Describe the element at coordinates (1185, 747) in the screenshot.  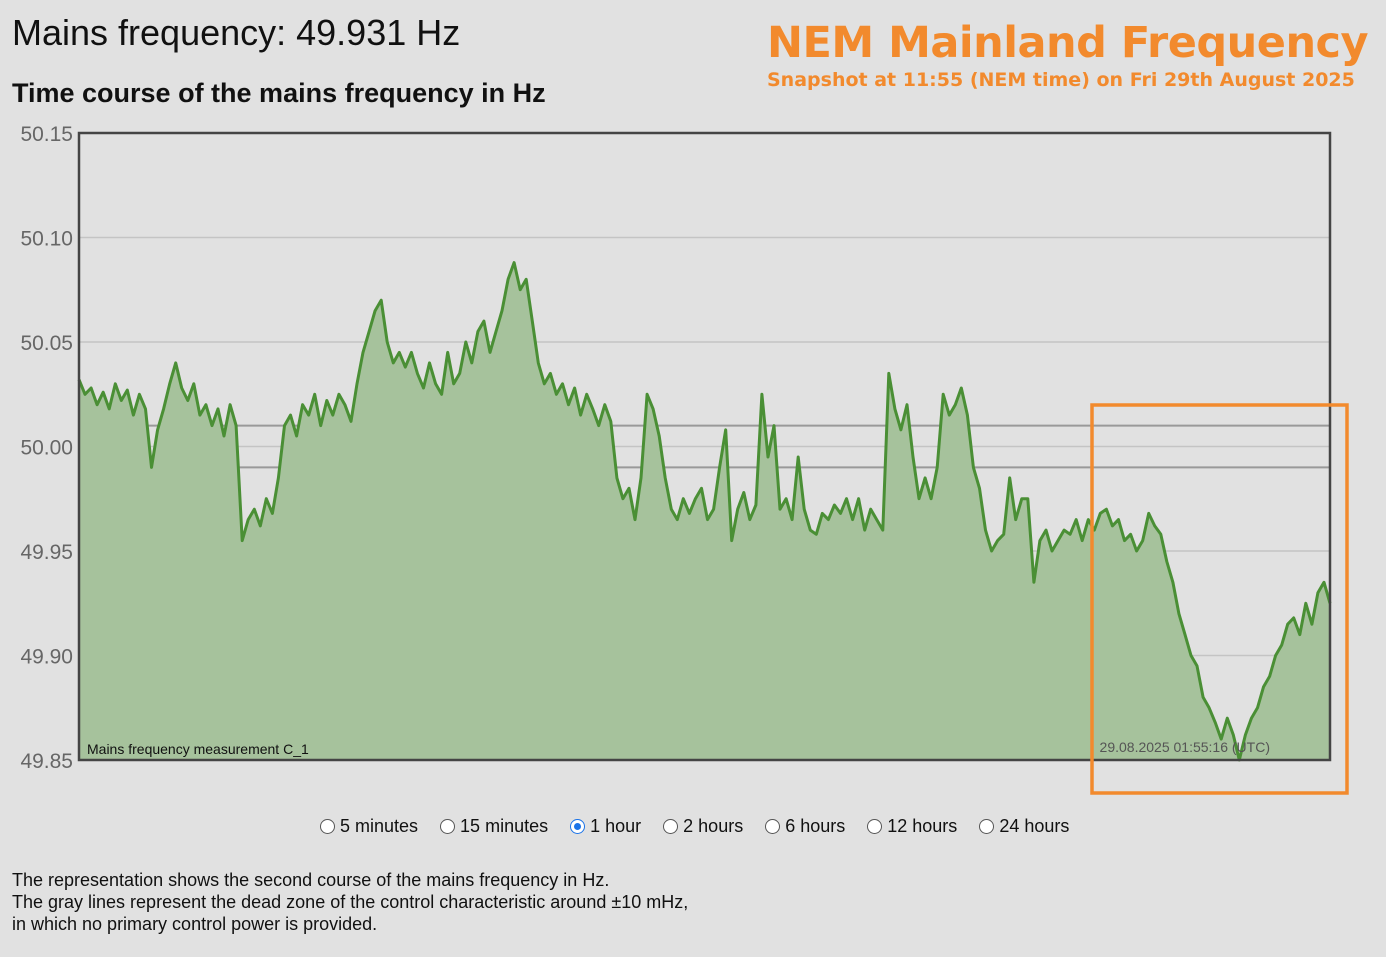
I see `timestamp-label: 29.08.2025 01:55:16 (UTC)` at that location.